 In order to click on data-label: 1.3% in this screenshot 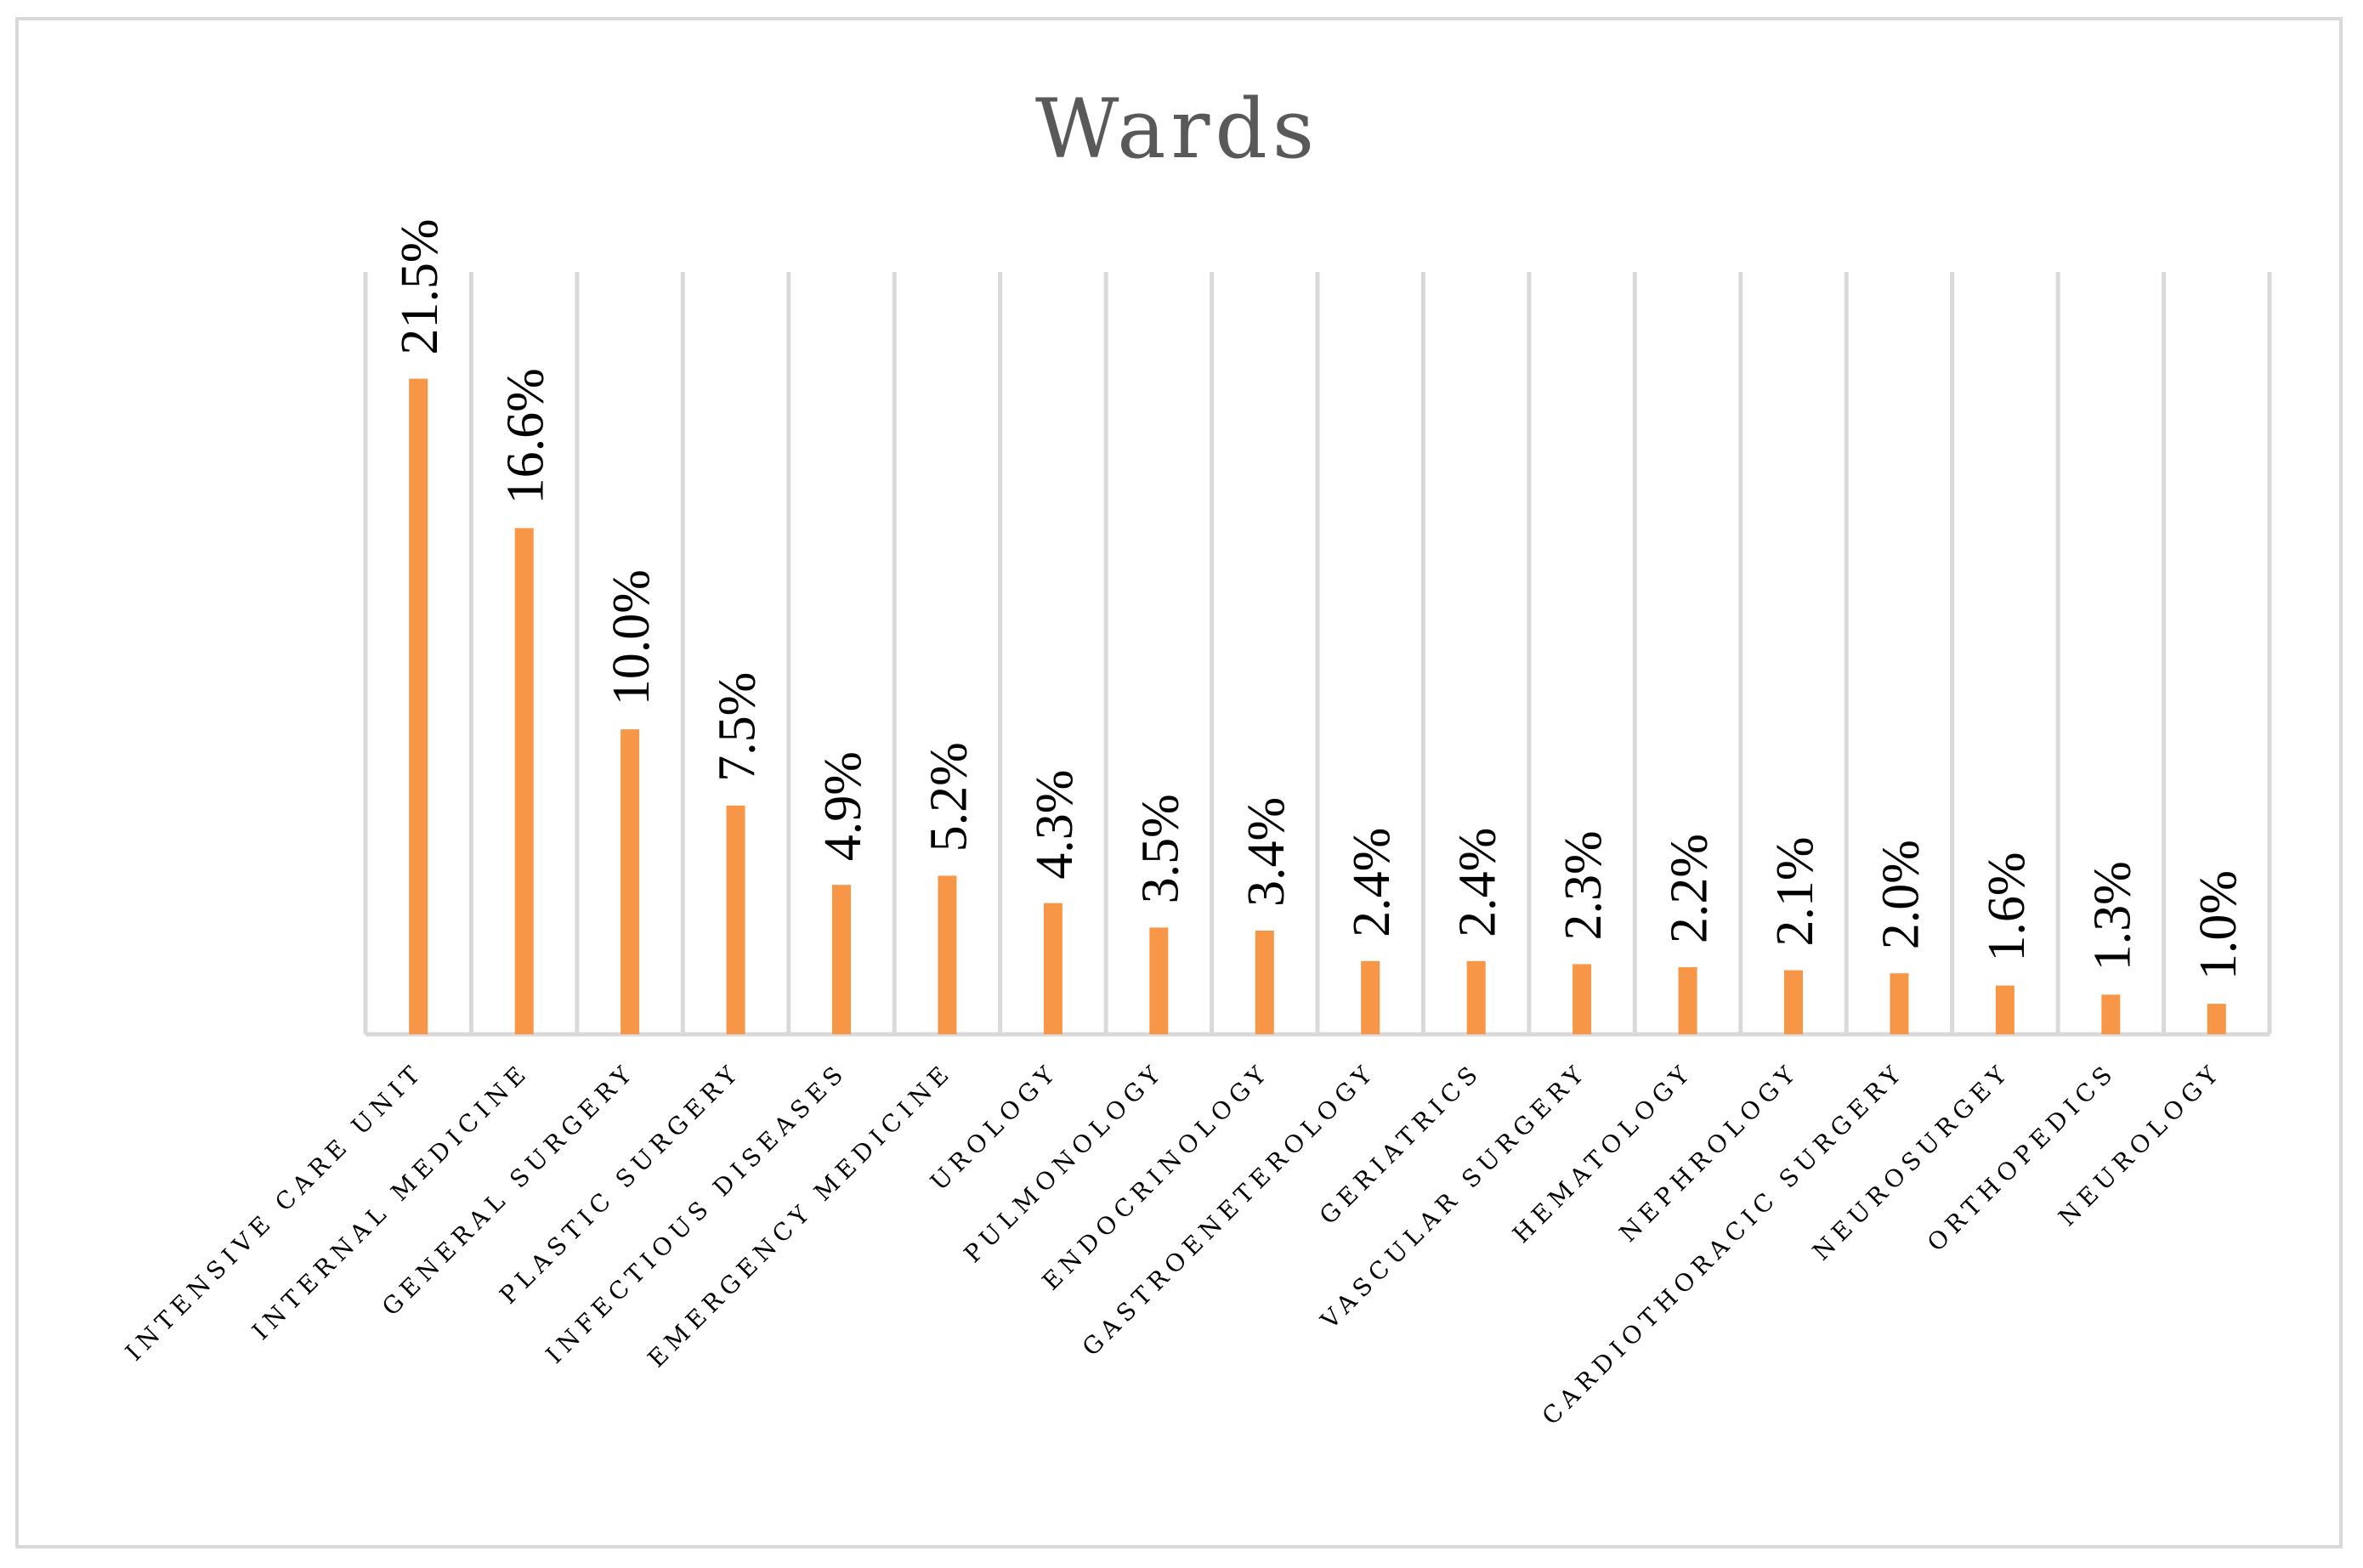, I will do `click(2112, 916)`.